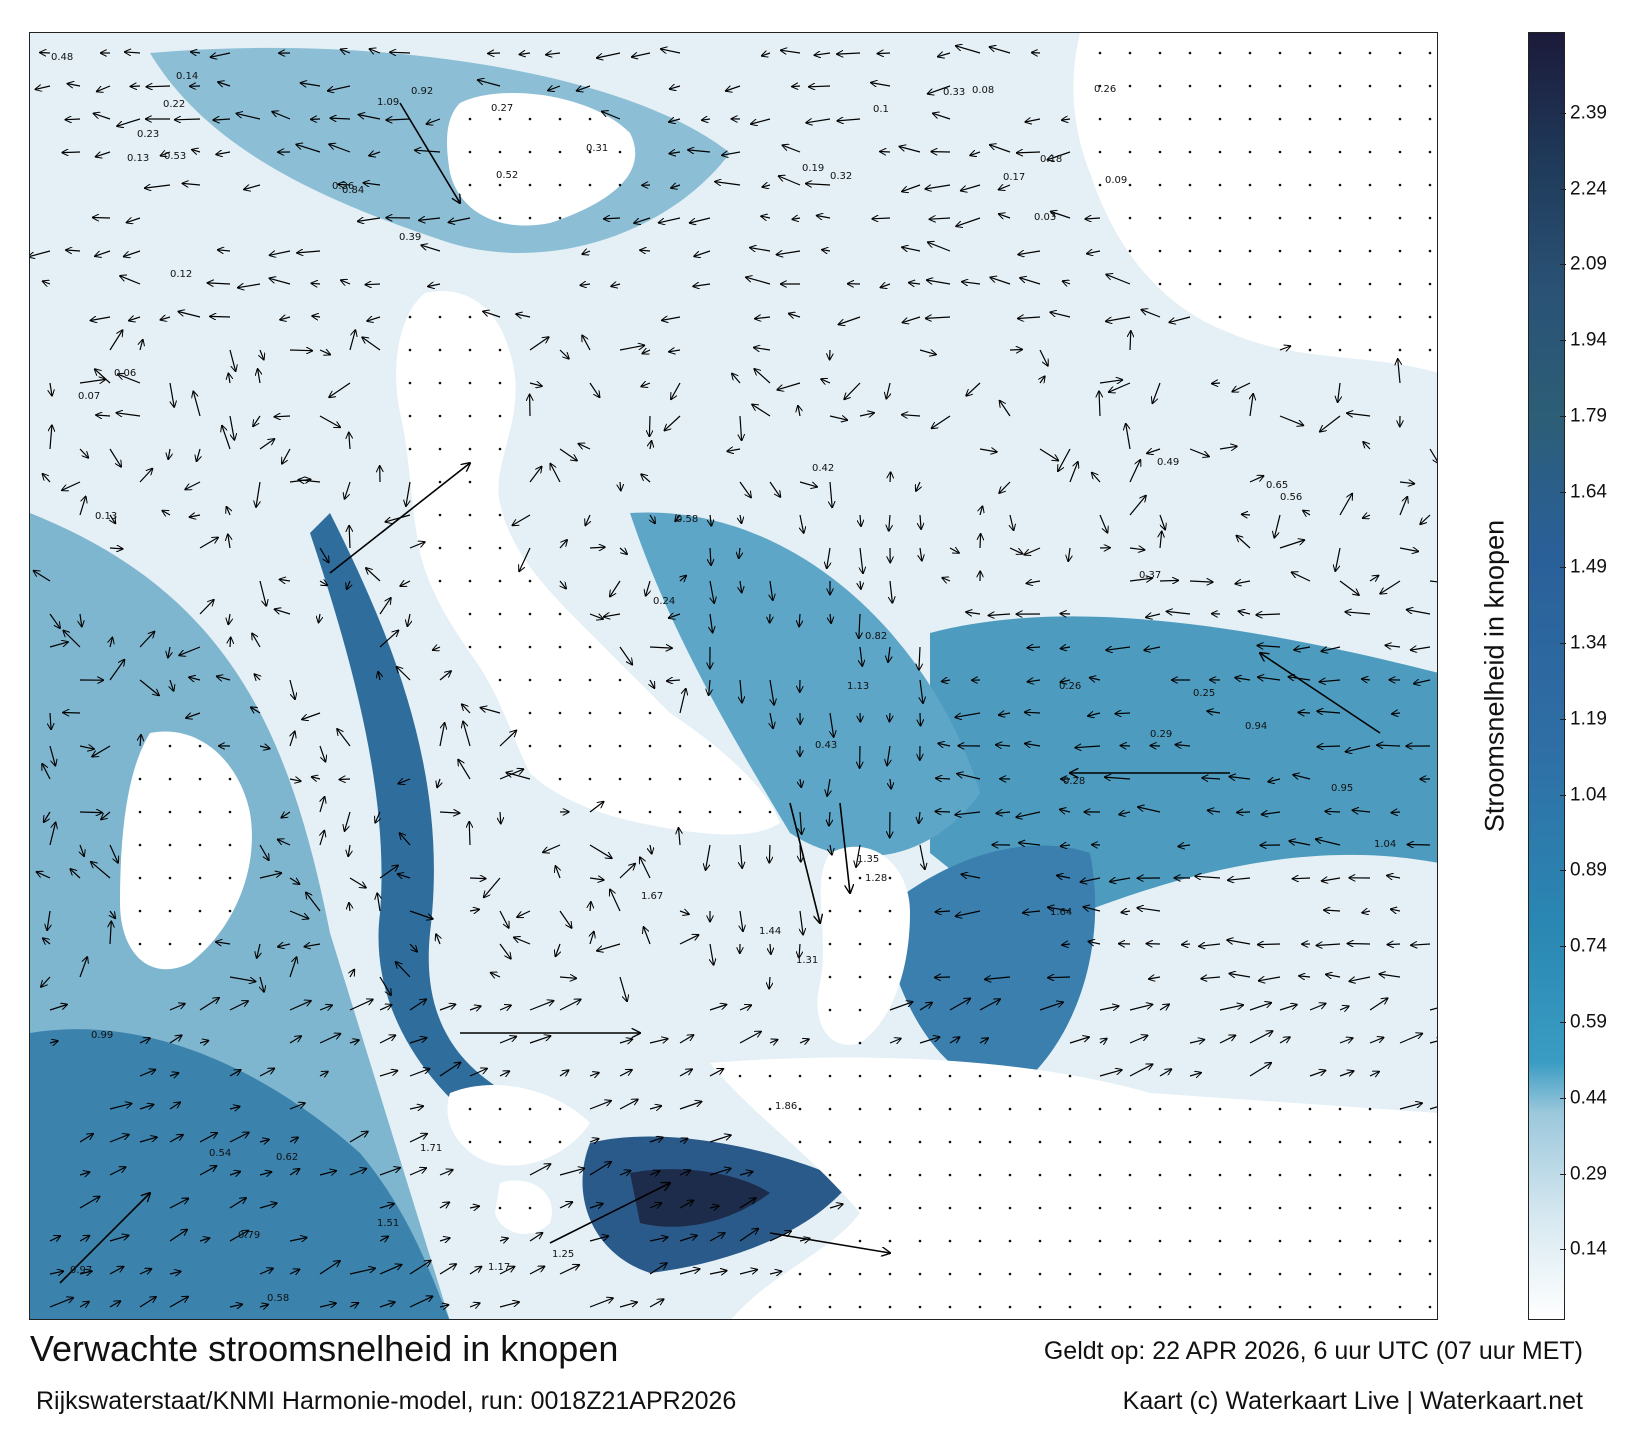 The height and width of the screenshot is (1450, 1650). Describe the element at coordinates (220, 1153) in the screenshot. I see `speed-label: 0.54` at that location.